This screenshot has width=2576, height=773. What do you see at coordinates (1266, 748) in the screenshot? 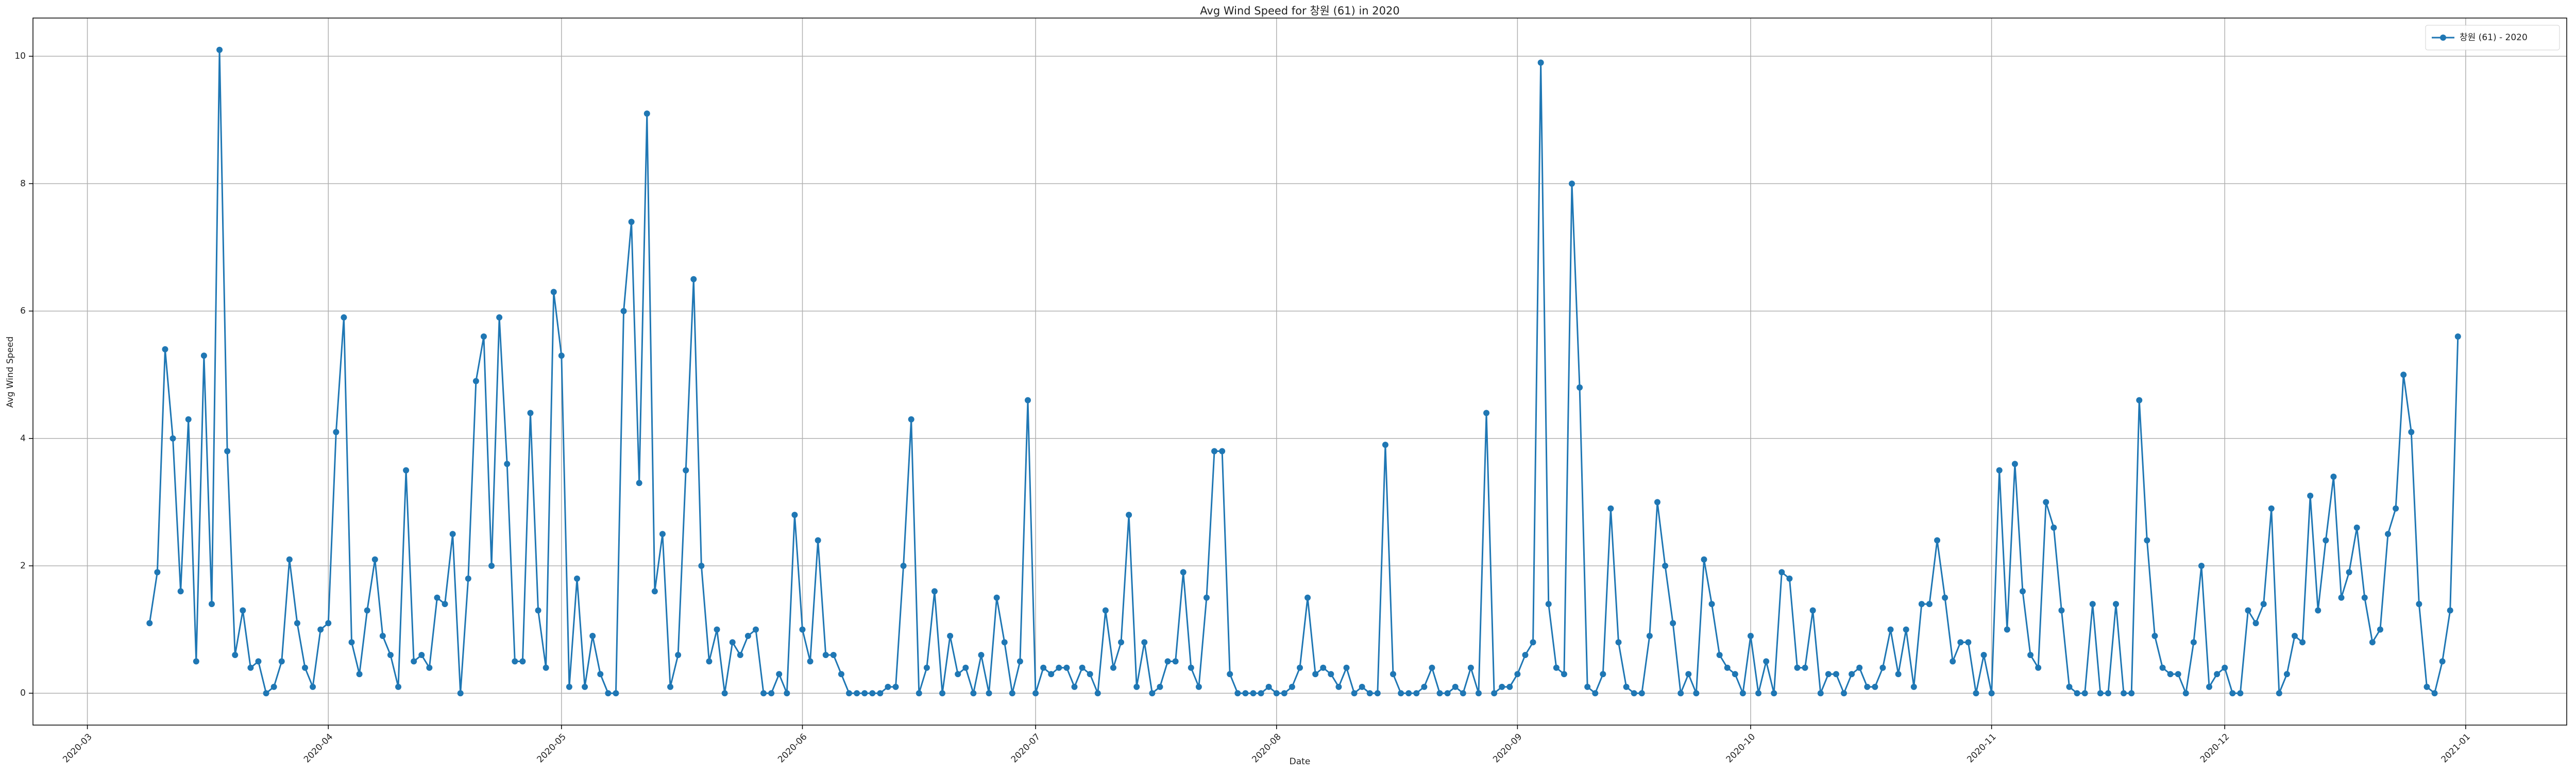
I see `x-tick-label: 2020-08` at bounding box center [1266, 748].